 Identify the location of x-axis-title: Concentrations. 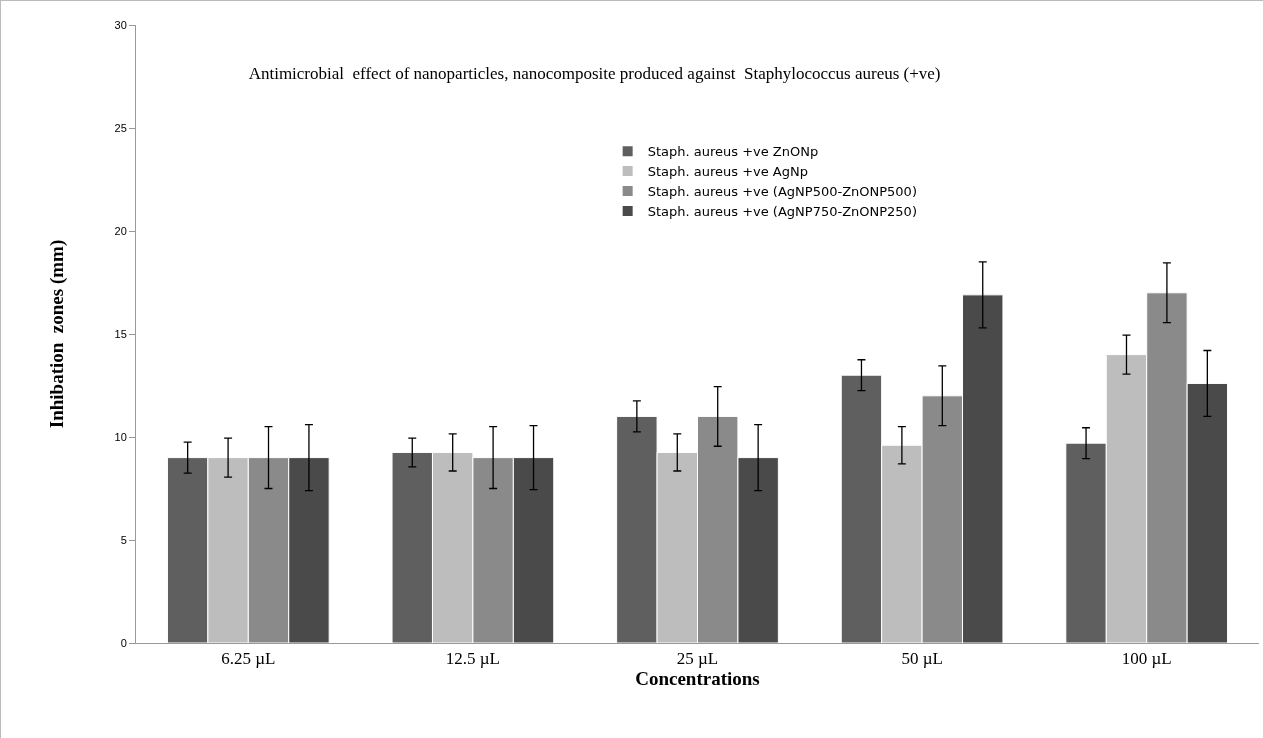
(697, 679).